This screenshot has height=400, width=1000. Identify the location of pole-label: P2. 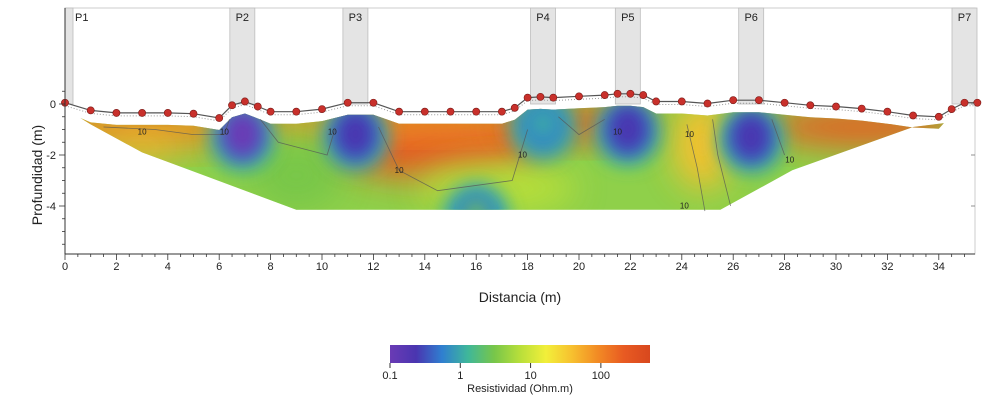
(242, 18).